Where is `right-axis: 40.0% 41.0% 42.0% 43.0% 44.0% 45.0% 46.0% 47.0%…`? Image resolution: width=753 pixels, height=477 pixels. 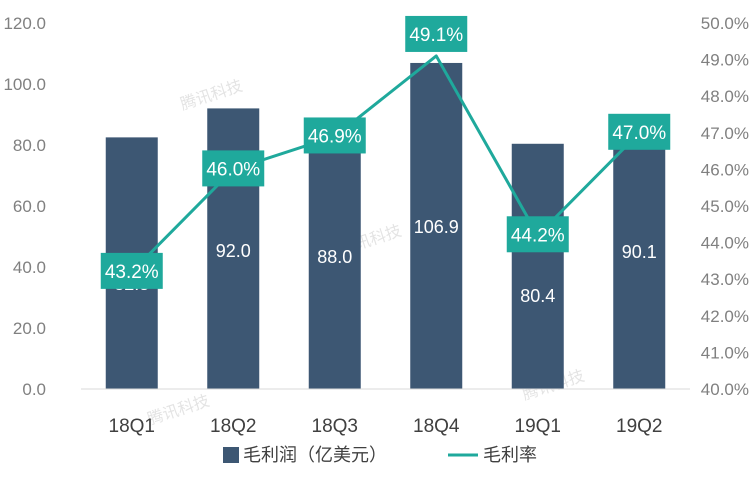
right-axis: 40.0% 41.0% 42.0% 43.0% 44.0% 45.0% 46.0% 47.0%… is located at coordinates (725, 206).